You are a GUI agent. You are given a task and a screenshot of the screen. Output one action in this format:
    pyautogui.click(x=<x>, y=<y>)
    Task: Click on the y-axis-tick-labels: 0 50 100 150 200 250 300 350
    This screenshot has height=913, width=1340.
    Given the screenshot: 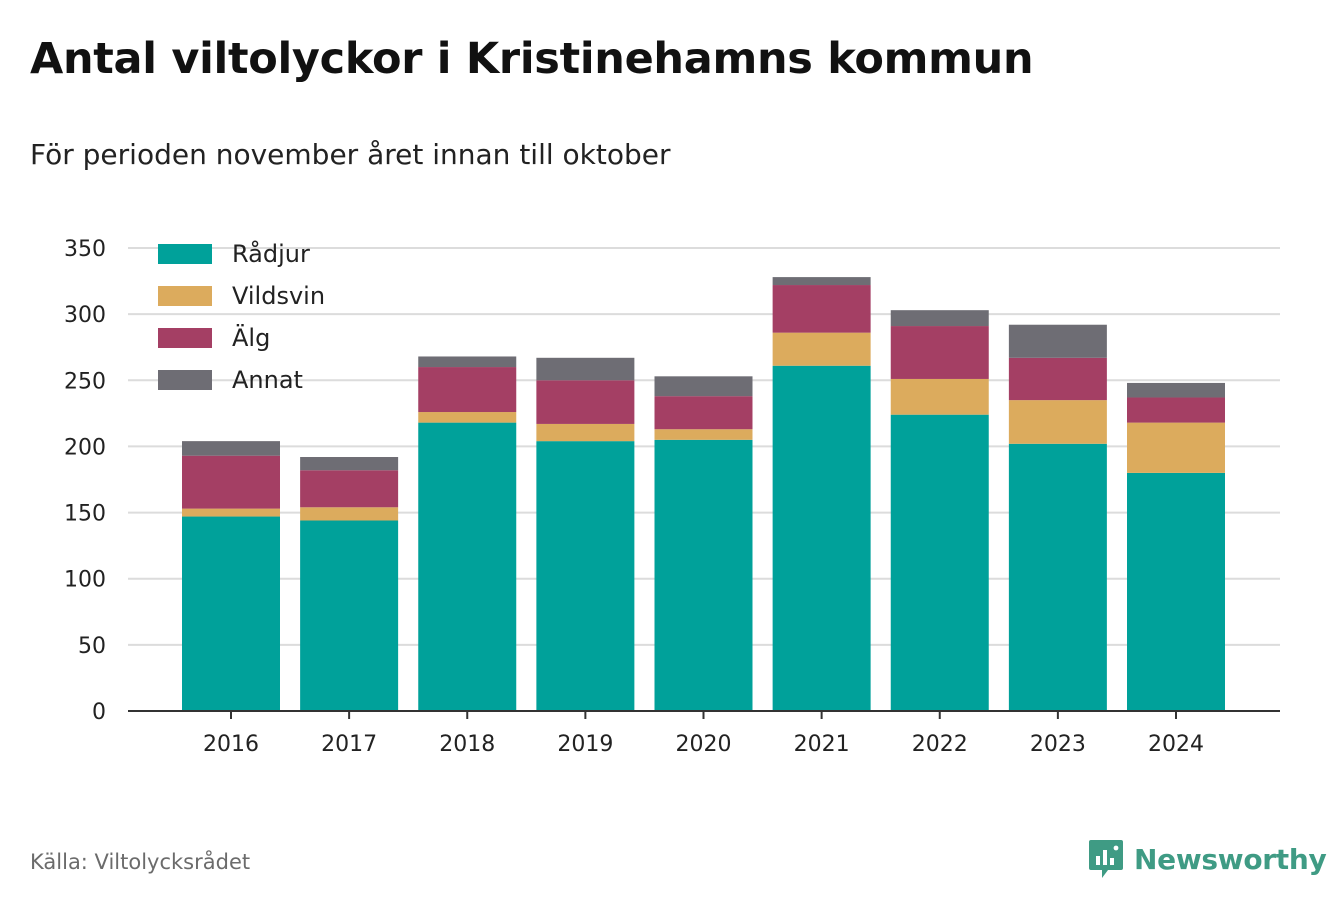 What is the action you would take?
    pyautogui.click(x=85, y=481)
    